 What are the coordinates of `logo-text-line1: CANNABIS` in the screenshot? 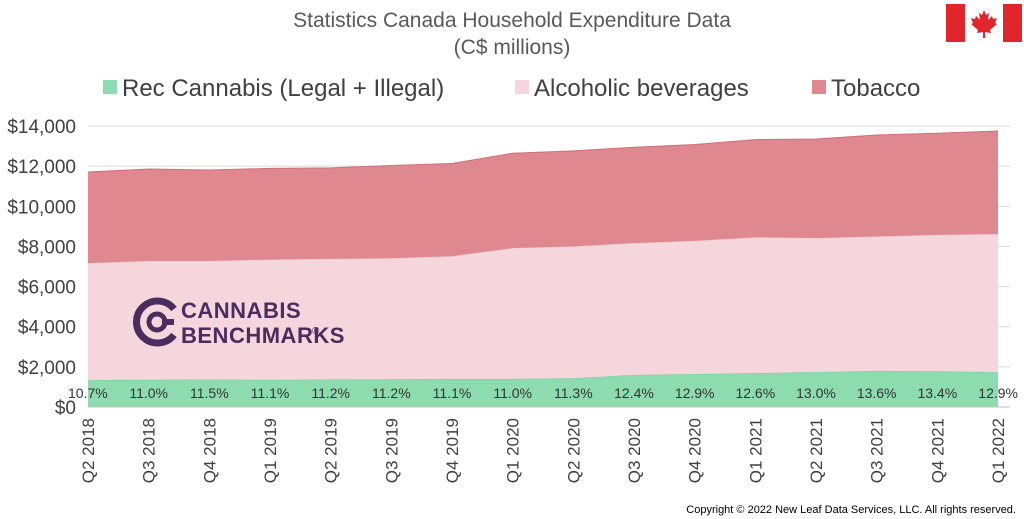 It's located at (241, 310).